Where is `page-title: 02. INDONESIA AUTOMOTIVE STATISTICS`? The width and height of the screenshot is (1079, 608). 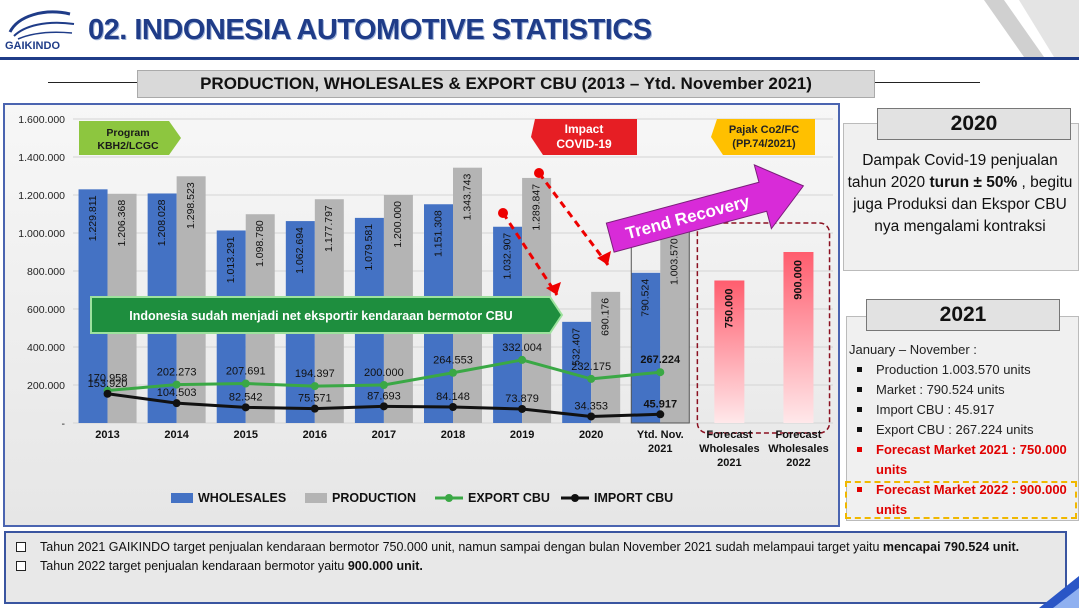
page-title: 02. INDONESIA AUTOMOTIVE STATISTICS is located at coordinates (370, 30).